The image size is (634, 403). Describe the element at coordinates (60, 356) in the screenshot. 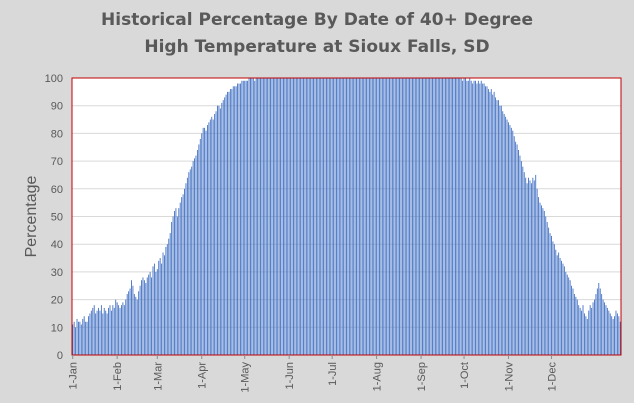

I see `y-tick-label: 0` at that location.